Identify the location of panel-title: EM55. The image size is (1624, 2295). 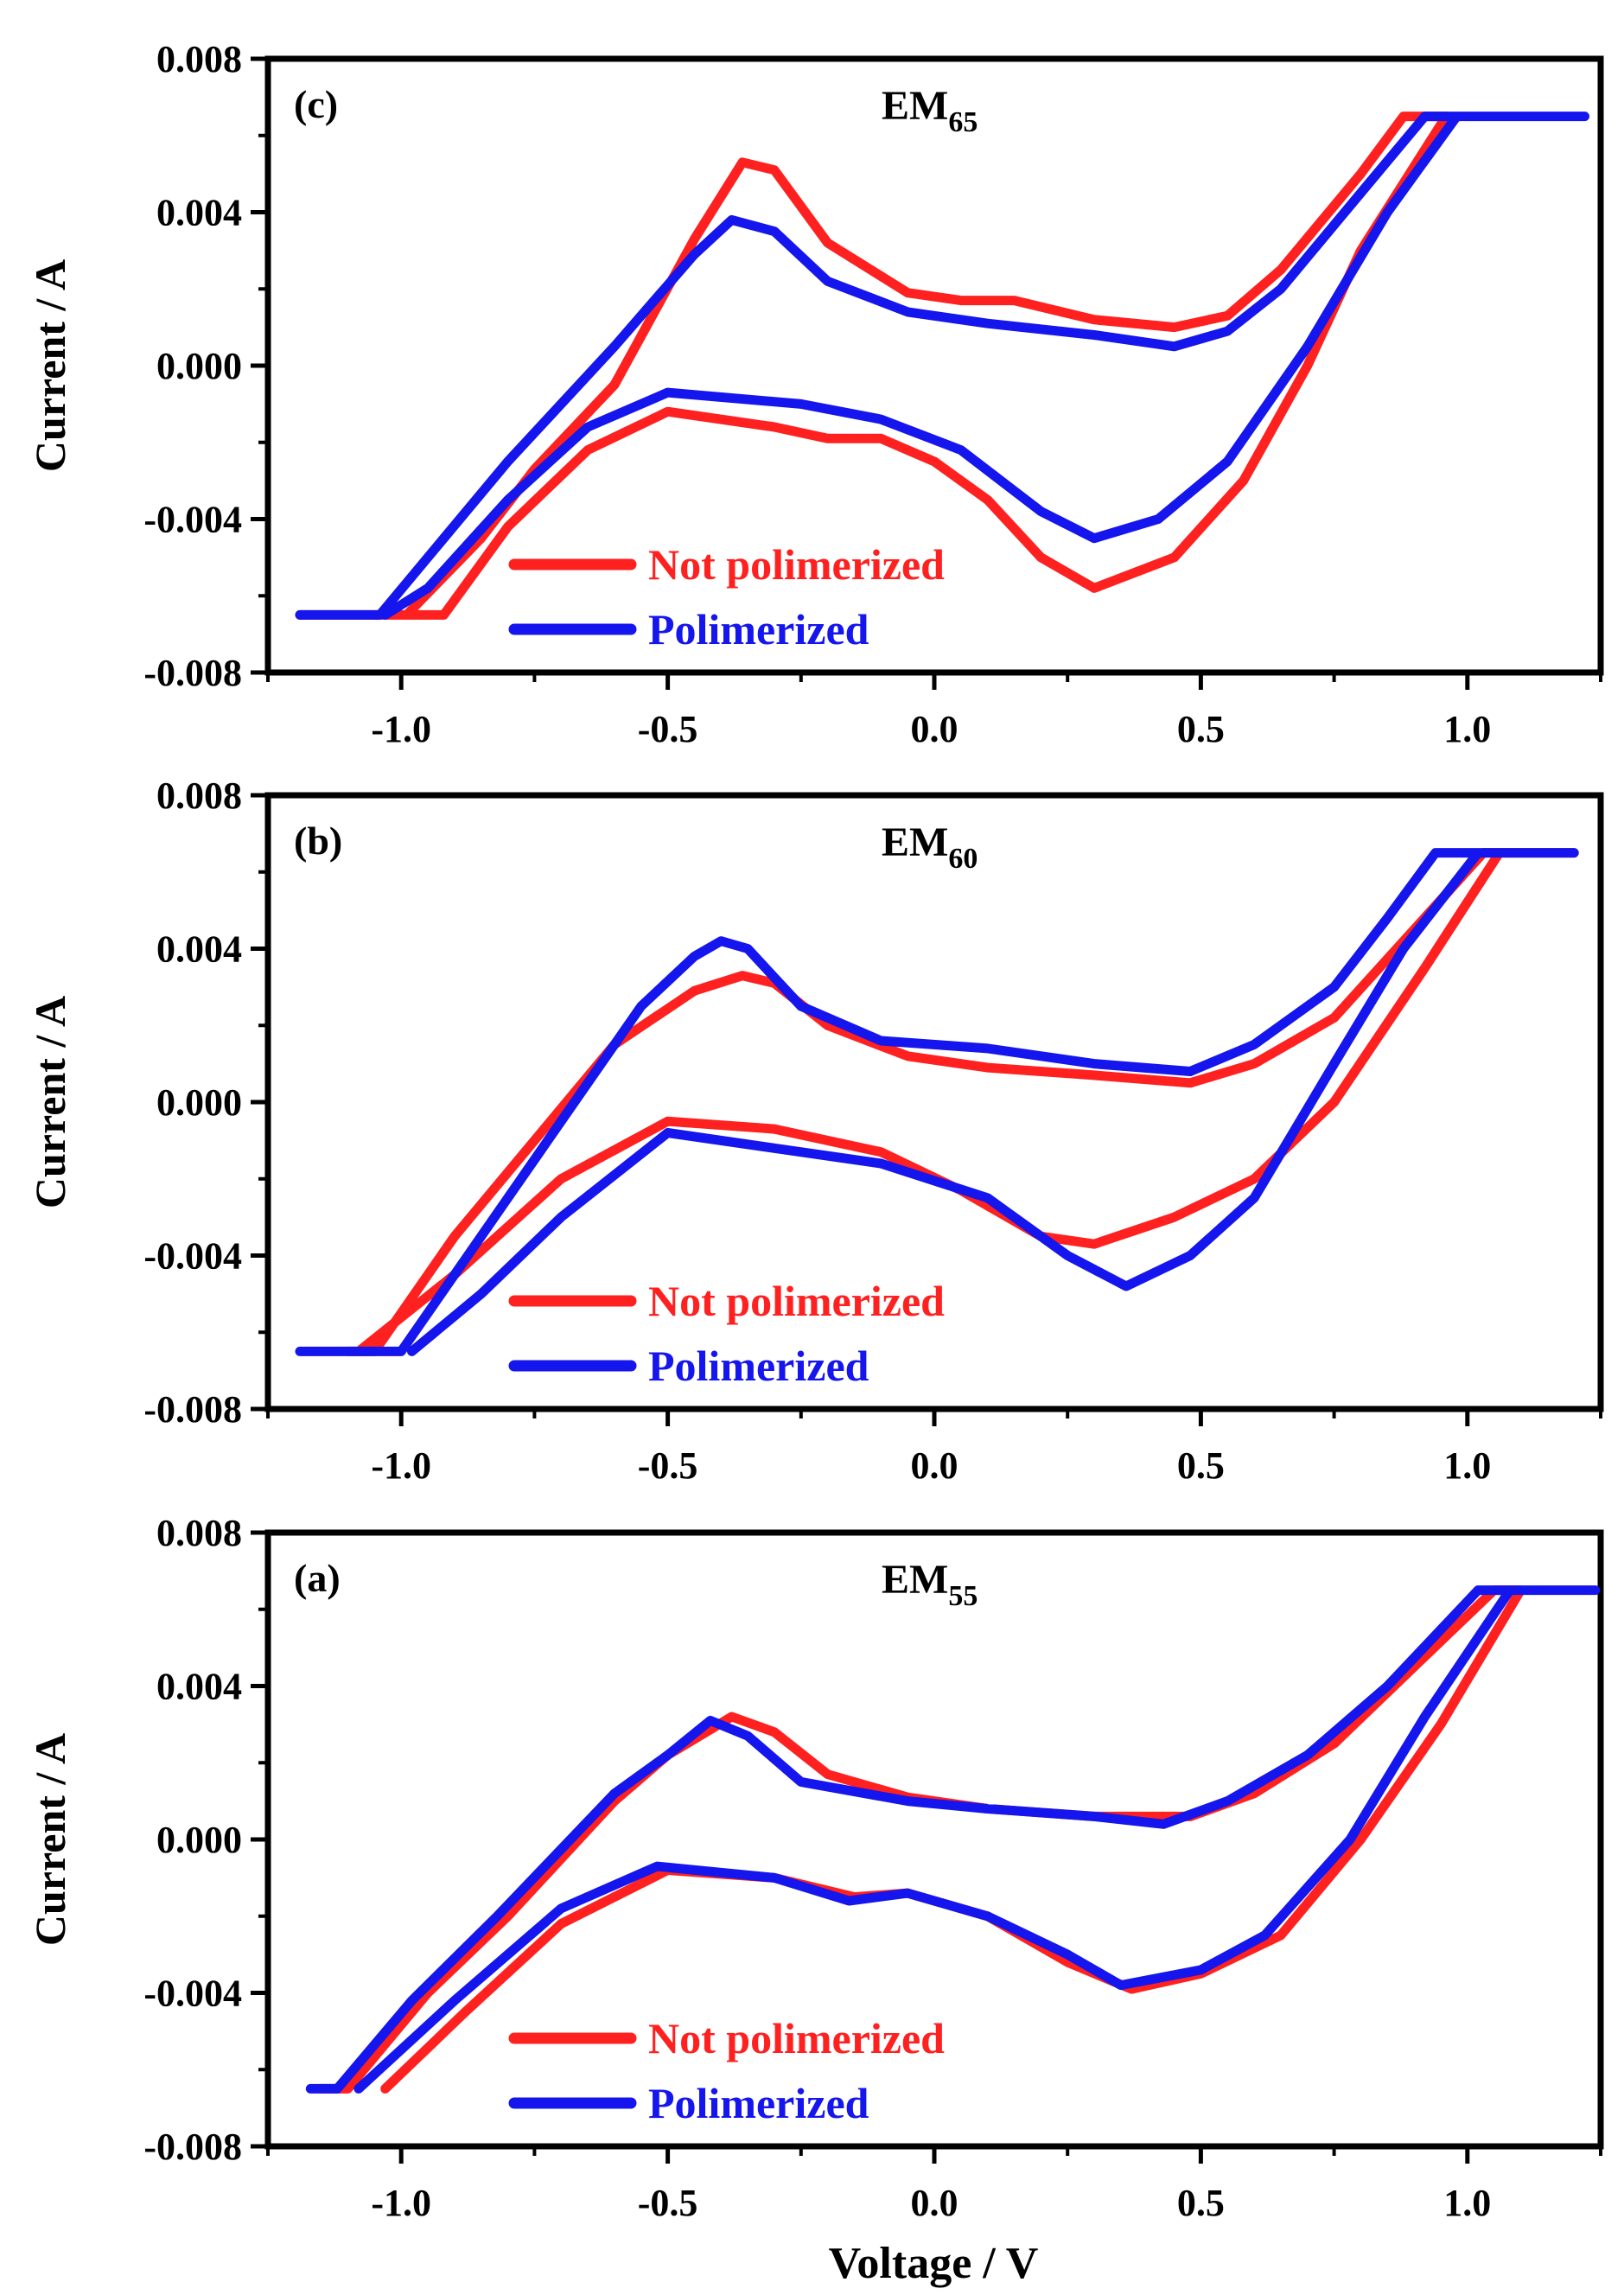
(930, 1585).